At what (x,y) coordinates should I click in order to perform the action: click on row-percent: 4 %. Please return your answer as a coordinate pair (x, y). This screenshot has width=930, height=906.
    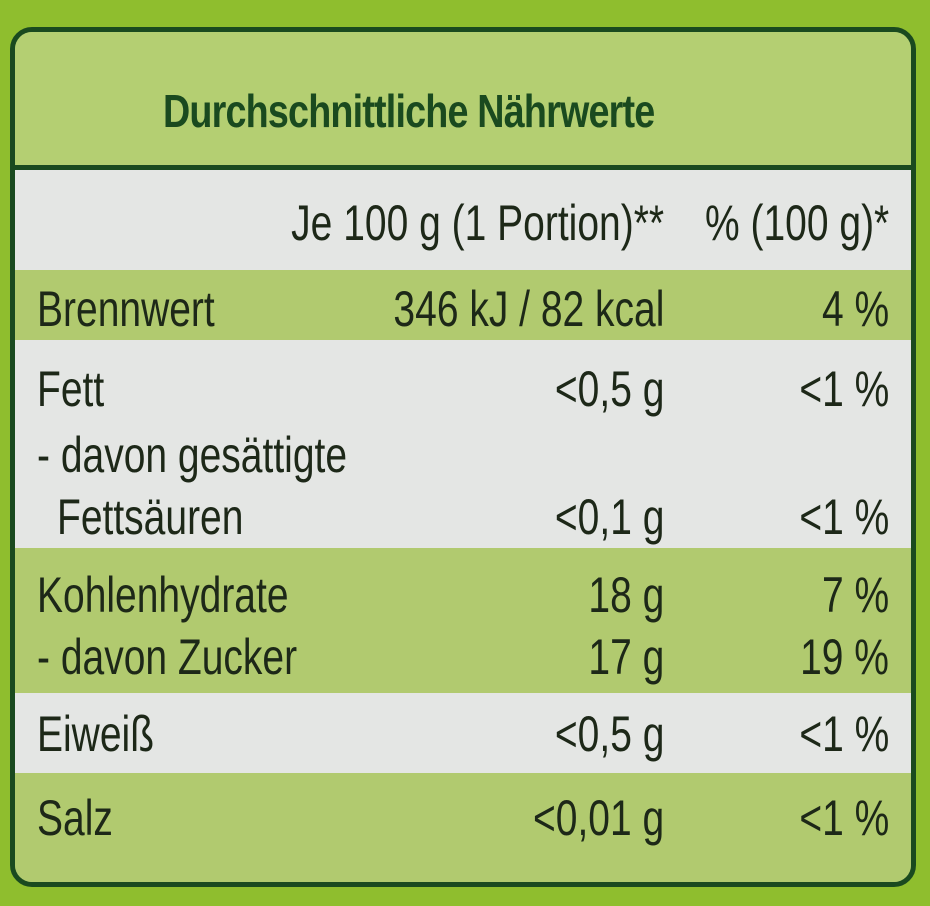
    Looking at the image, I should click on (855, 309).